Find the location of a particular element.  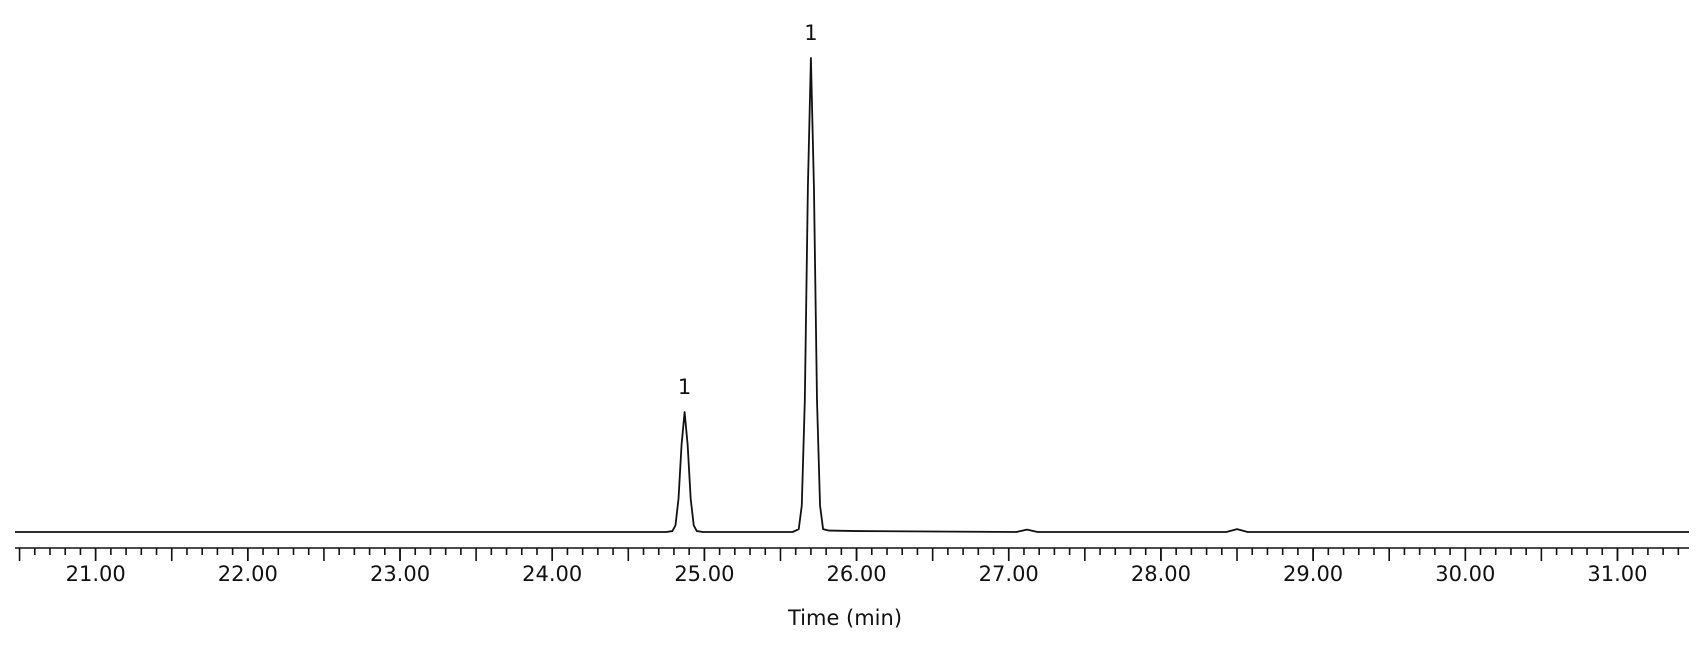

x-tick-label: 25.00 is located at coordinates (704, 574).